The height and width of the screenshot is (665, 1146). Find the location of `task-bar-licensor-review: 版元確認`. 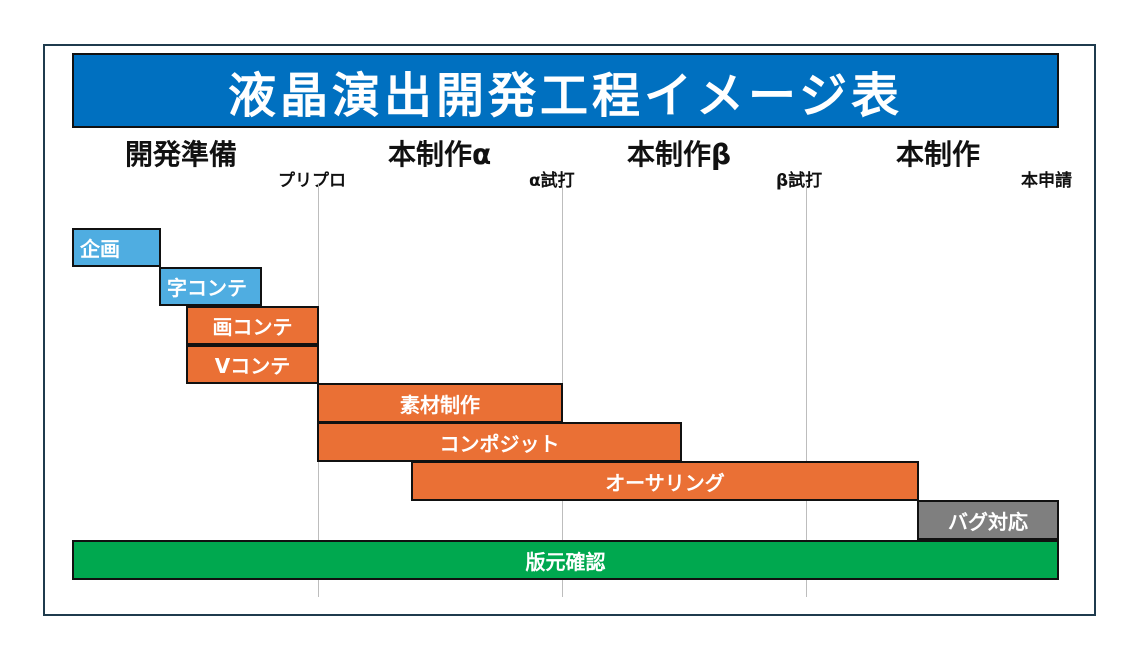

task-bar-licensor-review: 版元確認 is located at coordinates (565, 560).